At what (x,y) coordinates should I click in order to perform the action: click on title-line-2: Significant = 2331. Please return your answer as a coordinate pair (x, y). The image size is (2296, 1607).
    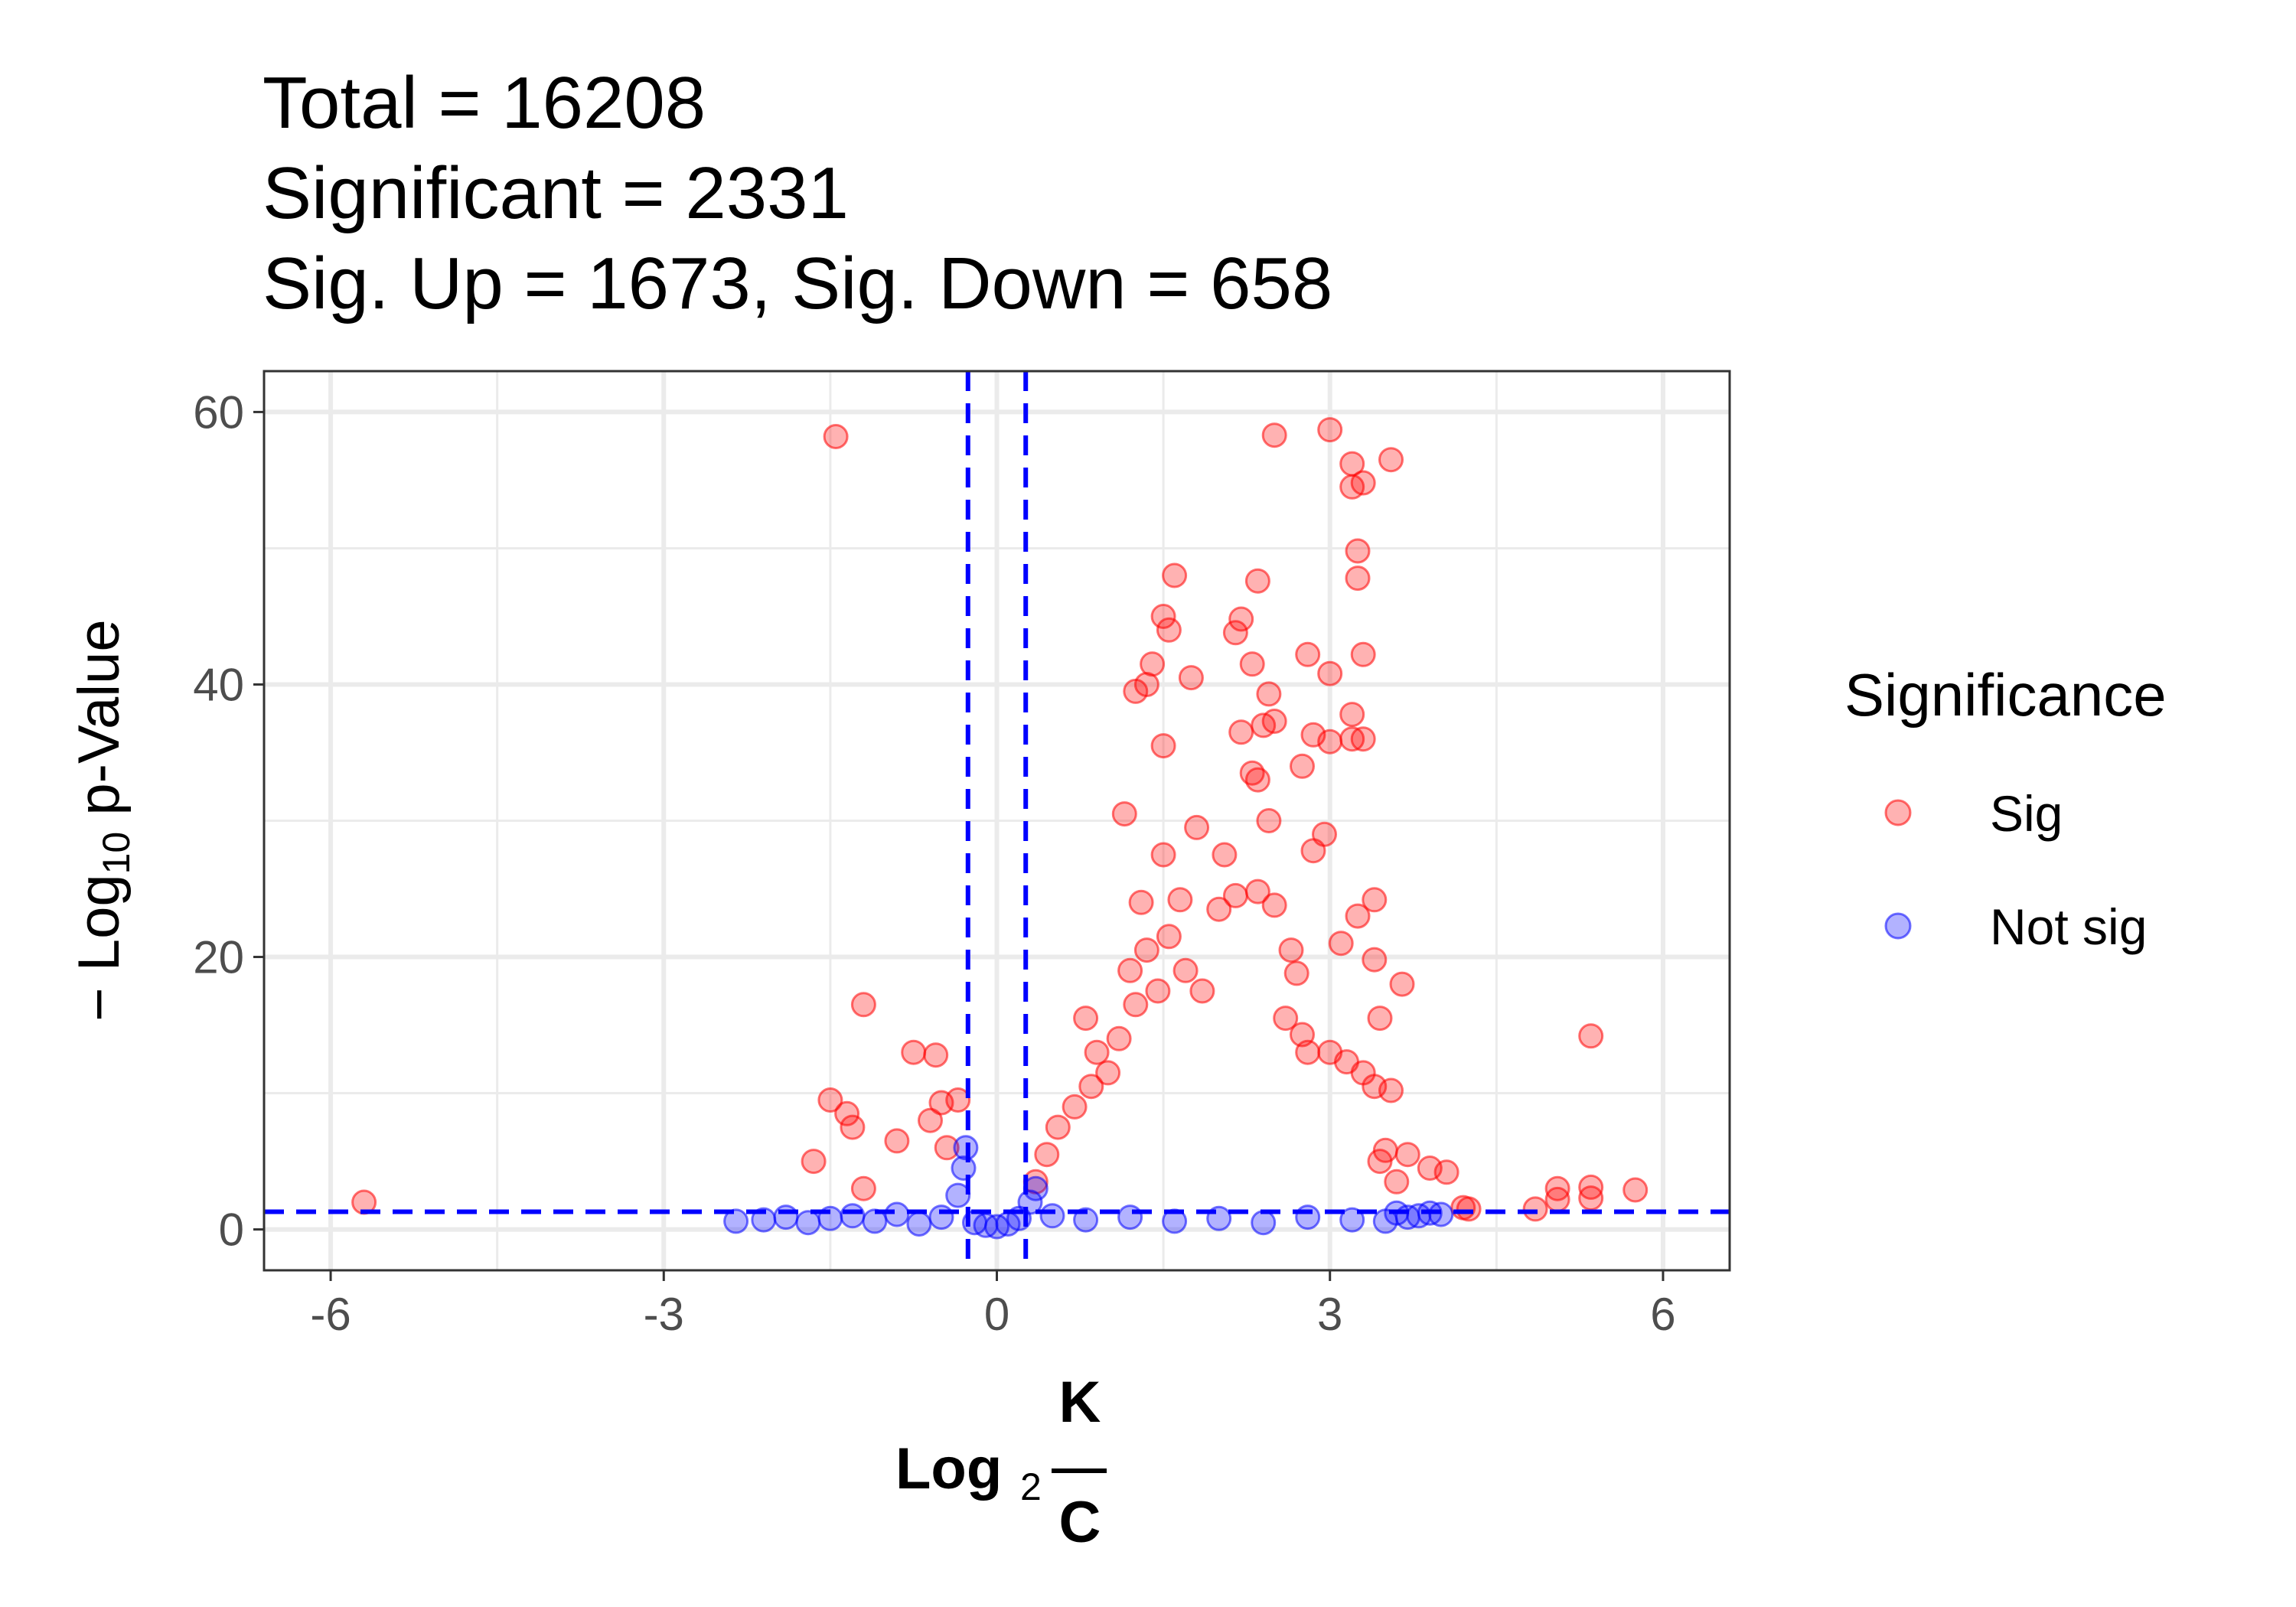
    Looking at the image, I should click on (556, 193).